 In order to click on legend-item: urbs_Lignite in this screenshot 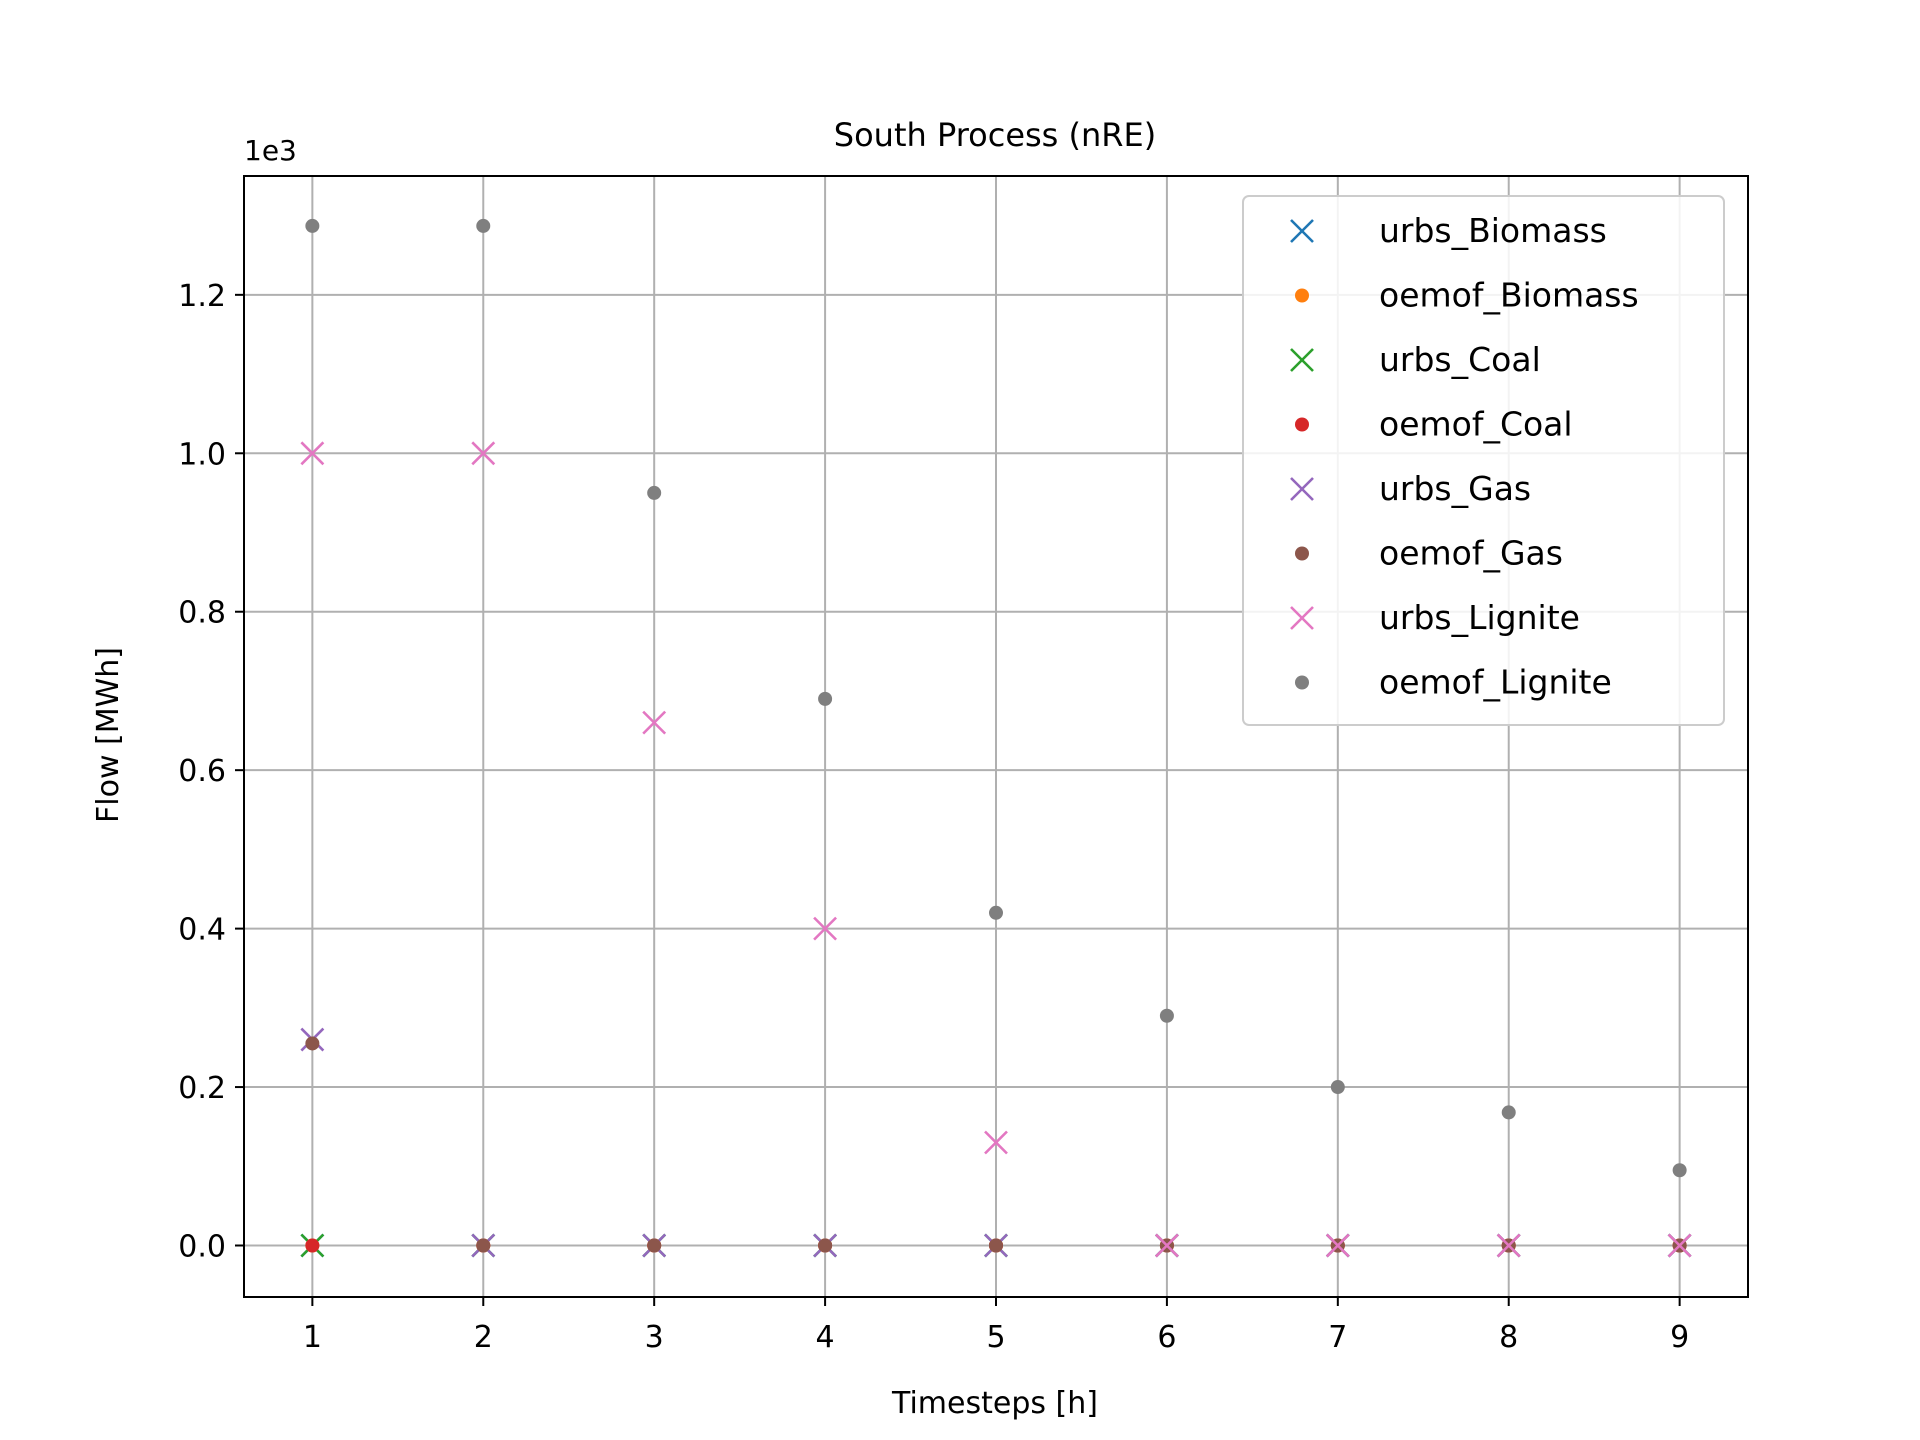, I will do `click(1435, 617)`.